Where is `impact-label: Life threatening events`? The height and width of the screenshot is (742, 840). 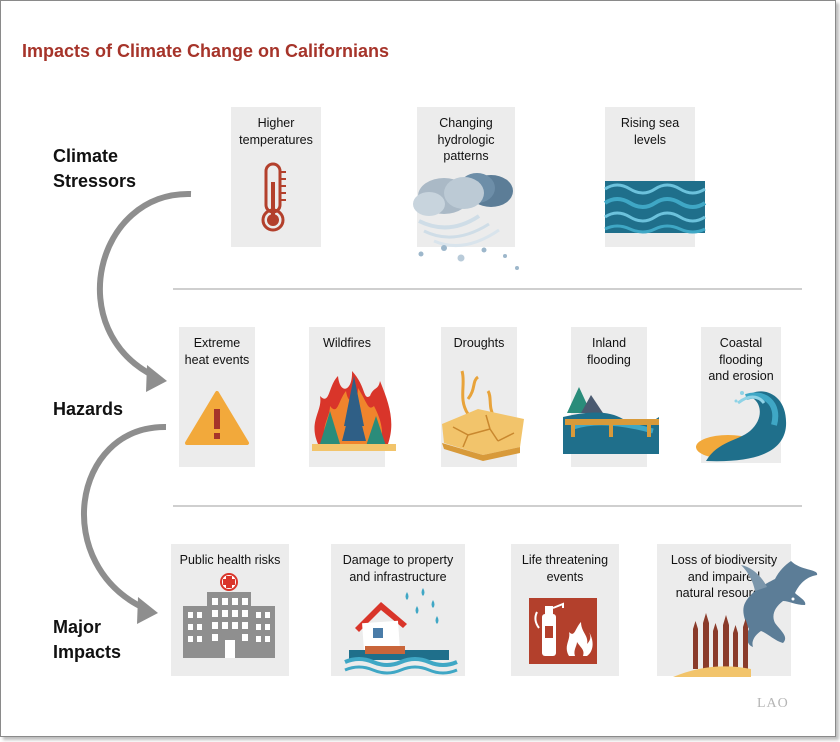
impact-label: Life threatening events is located at coordinates (565, 568).